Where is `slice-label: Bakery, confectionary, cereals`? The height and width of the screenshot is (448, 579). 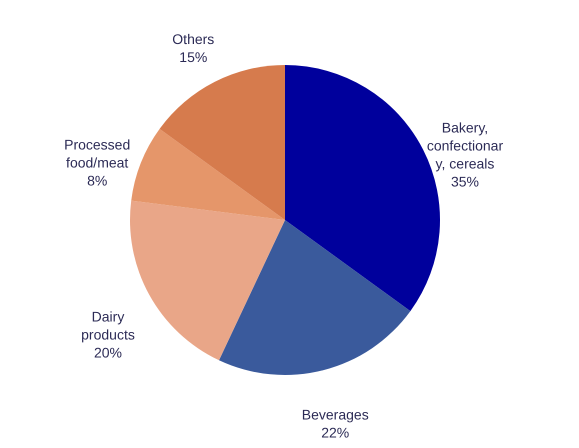 slice-label: Bakery, confectionary, cereals is located at coordinates (465, 145).